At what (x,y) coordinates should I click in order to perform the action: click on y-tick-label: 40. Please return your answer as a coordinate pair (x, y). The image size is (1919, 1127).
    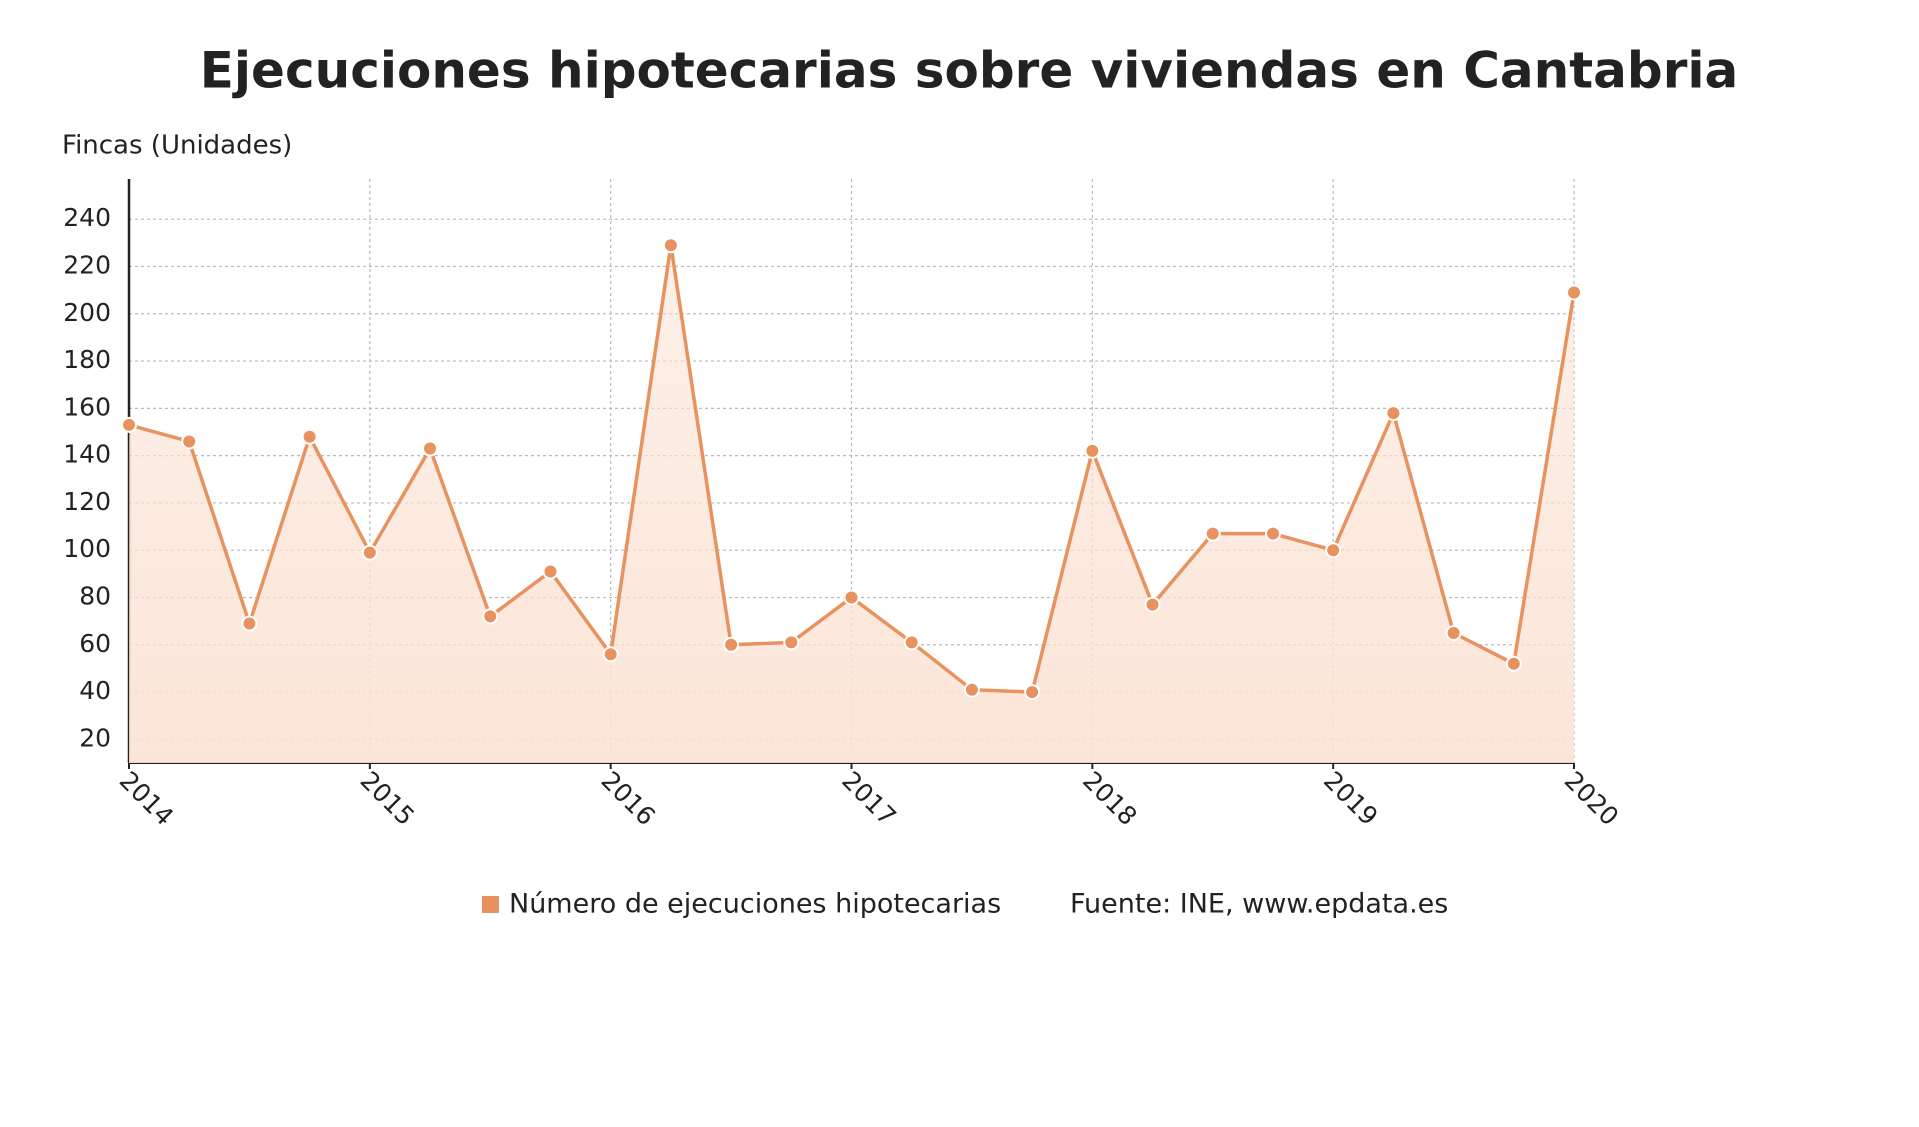
    Looking at the image, I should click on (95, 690).